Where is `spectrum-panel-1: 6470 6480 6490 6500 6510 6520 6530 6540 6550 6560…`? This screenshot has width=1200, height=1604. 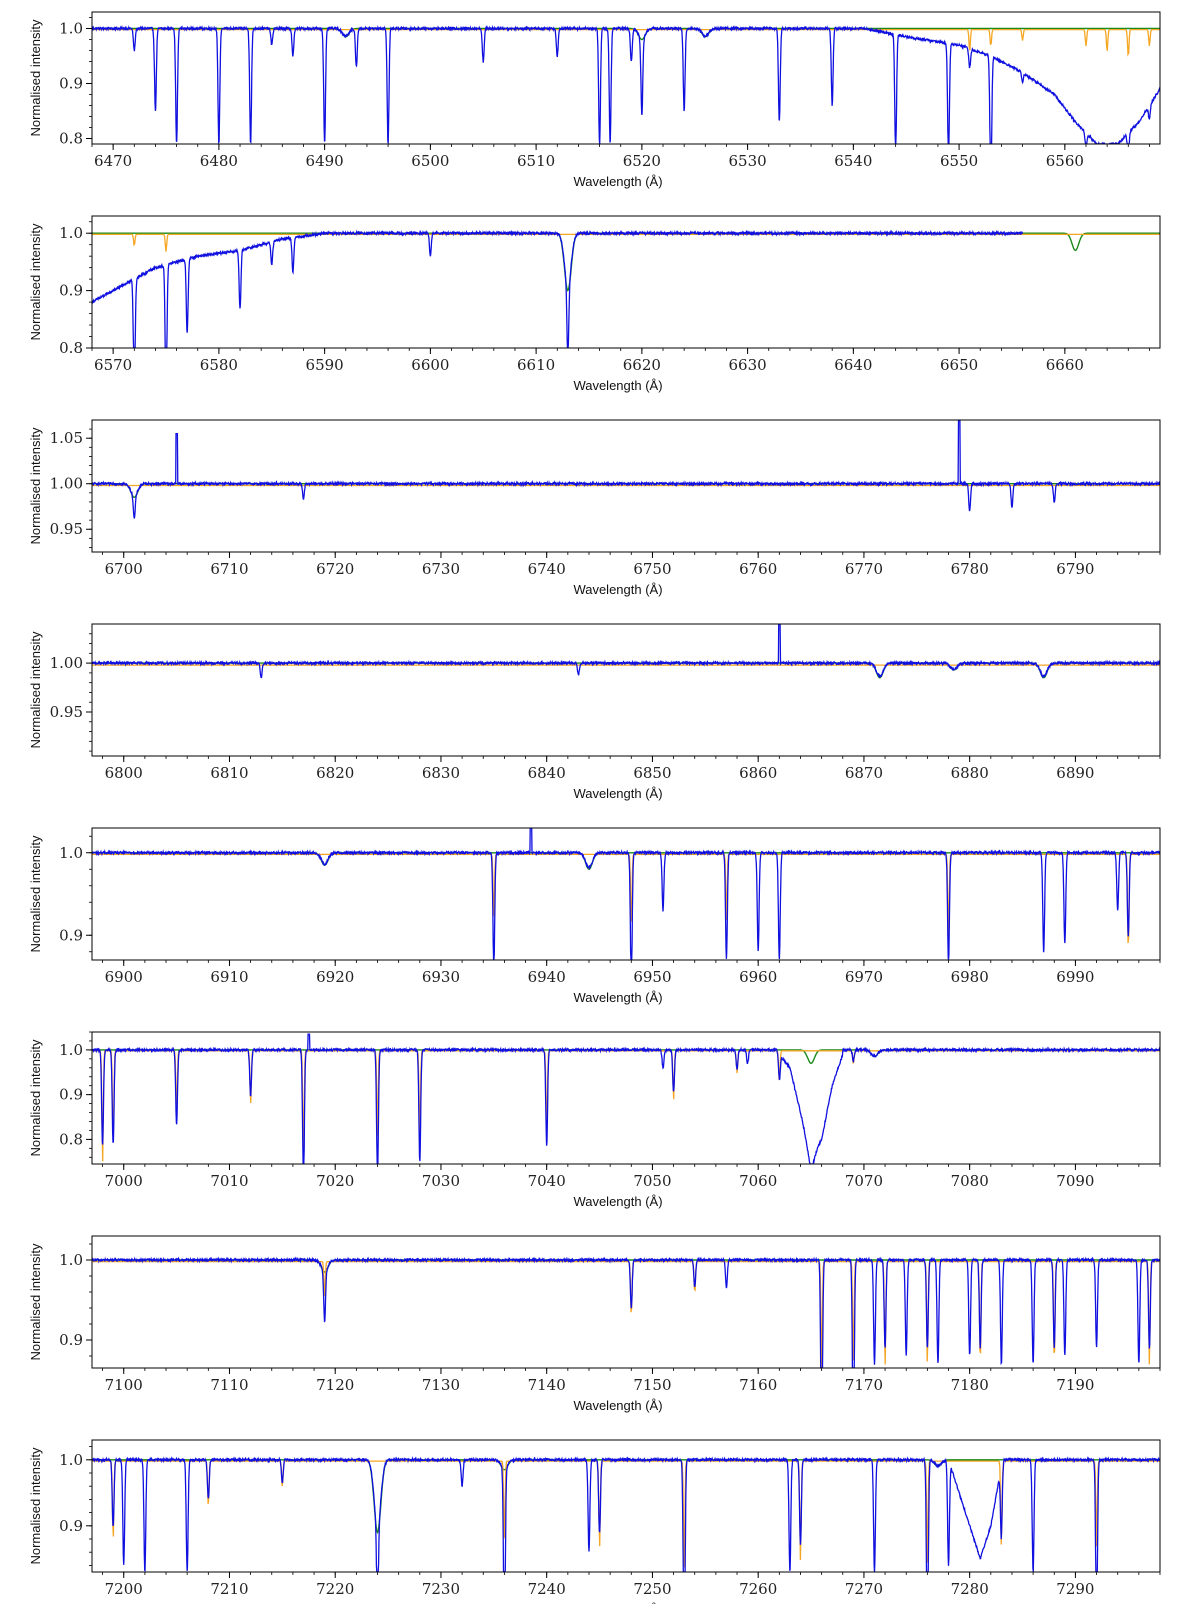
spectrum-panel-1: 6470 6480 6490 6500 6510 6520 6530 6540 6550 6560… is located at coordinates (594, 100).